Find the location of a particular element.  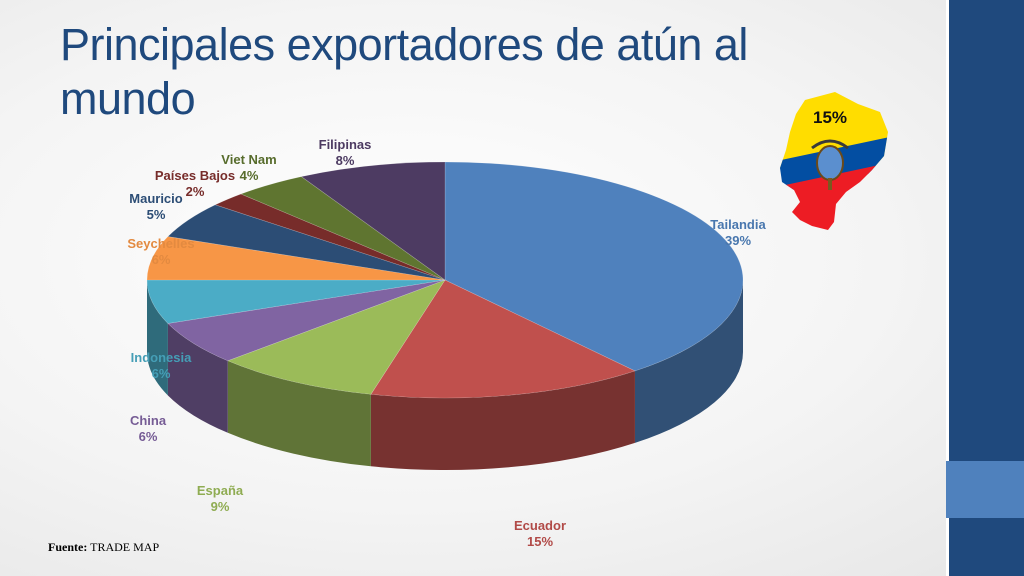

label-value-viet-nam: 4% is located at coordinates (249, 175).